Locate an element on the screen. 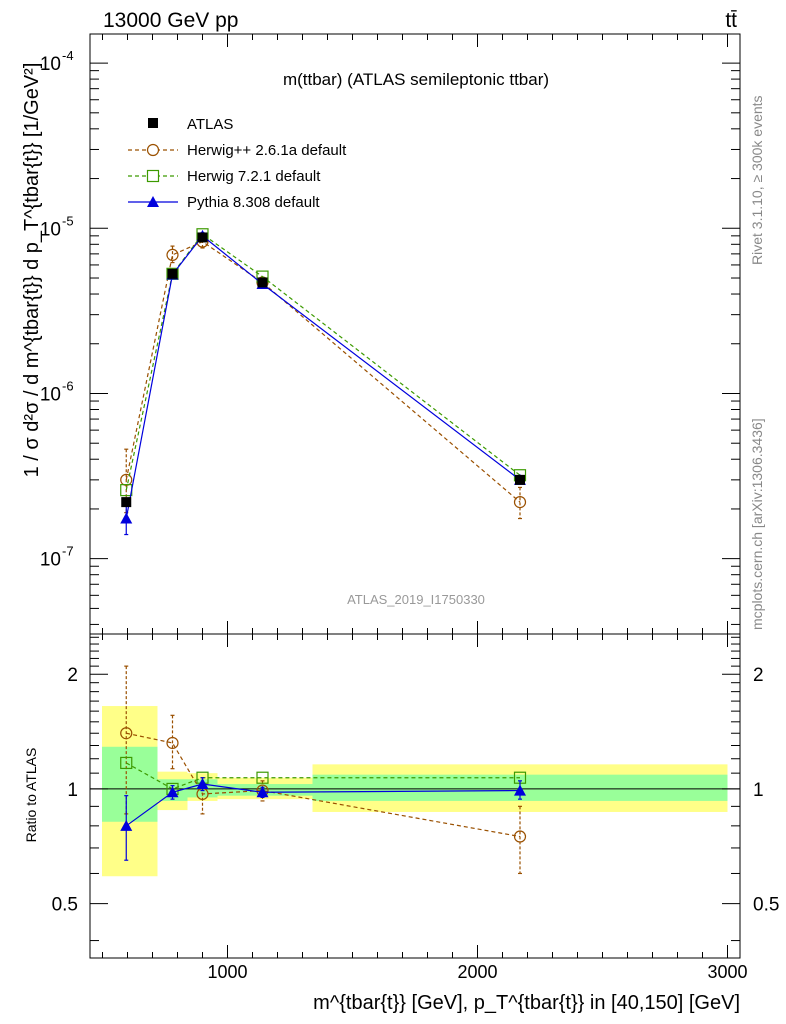  legend-entry-pythia: Pythia 8.308 default is located at coordinates (224, 202).